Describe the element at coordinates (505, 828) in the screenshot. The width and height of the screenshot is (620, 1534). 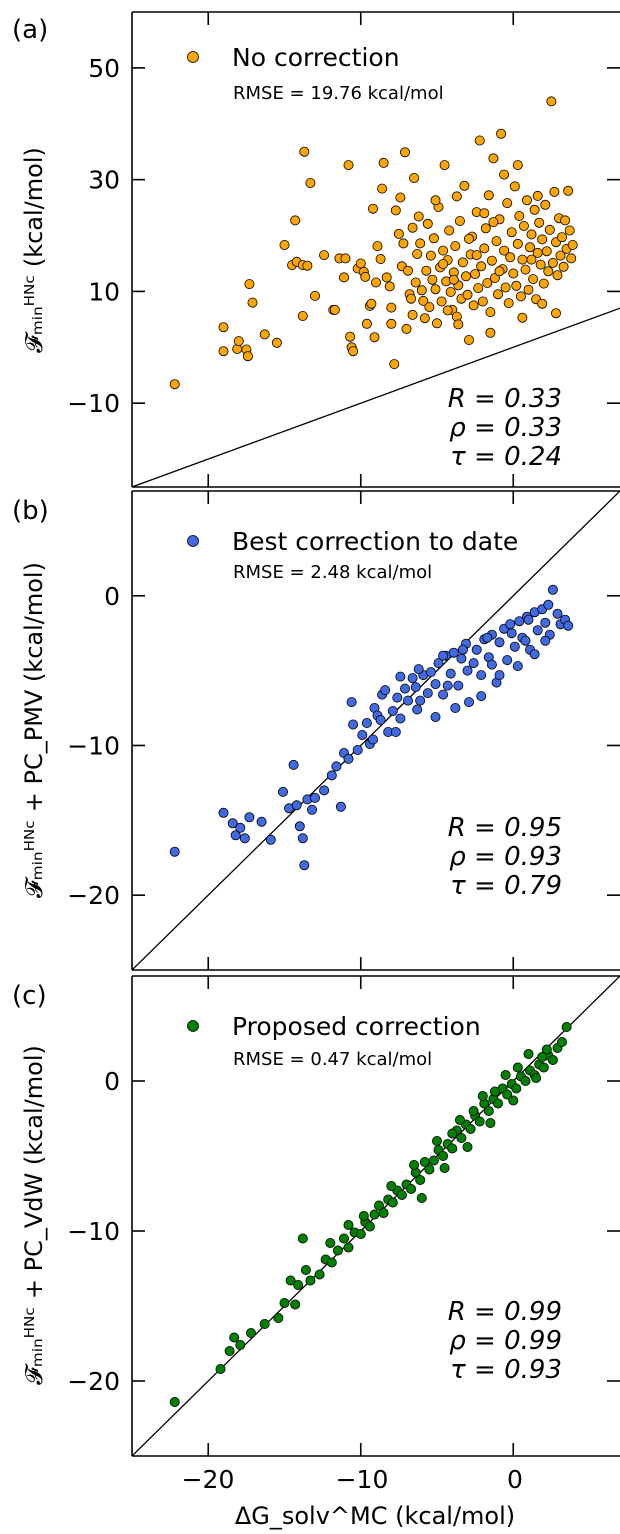
I see `panel-b-stat-r: R = 0.95` at that location.